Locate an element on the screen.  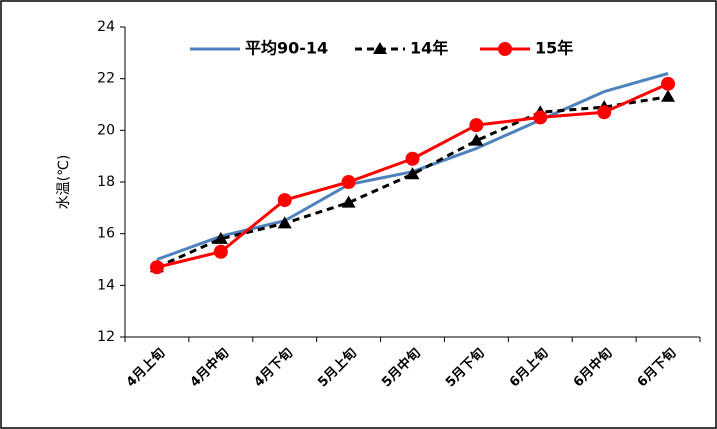
y-tick-label: 24 is located at coordinates (106, 27).